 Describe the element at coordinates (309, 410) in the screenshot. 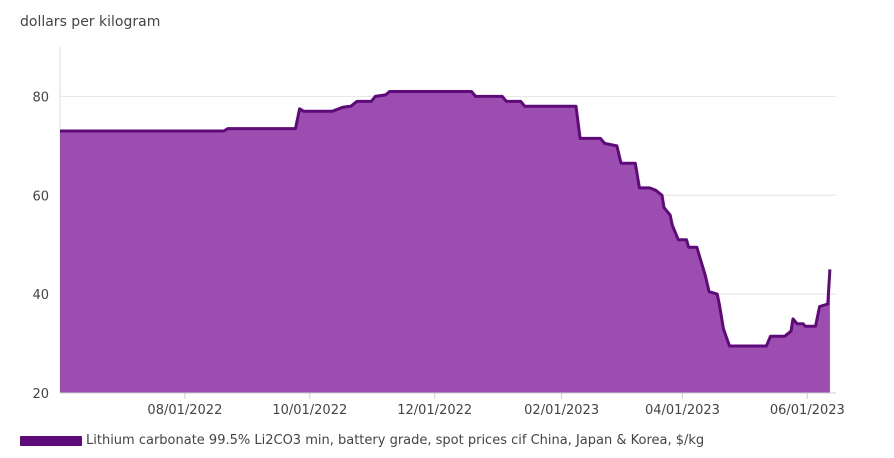

I see `x-tick-label: 10/01/2022` at that location.